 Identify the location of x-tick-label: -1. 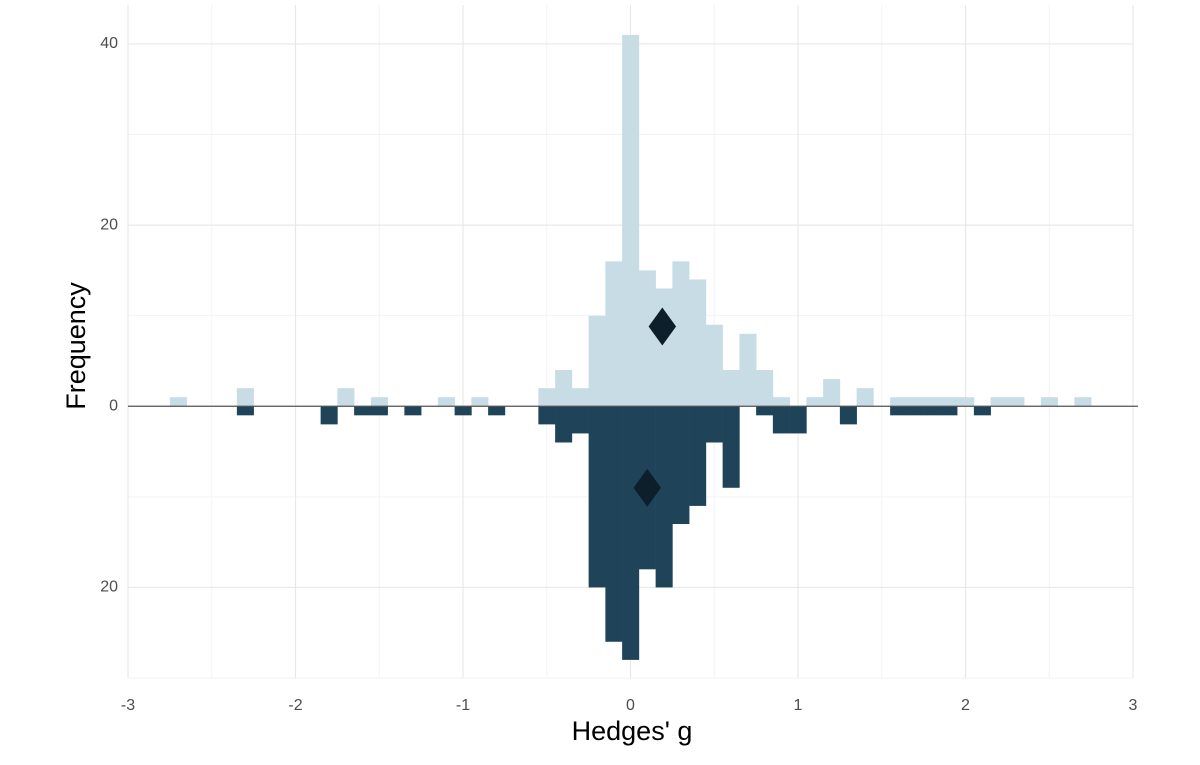
(463, 705).